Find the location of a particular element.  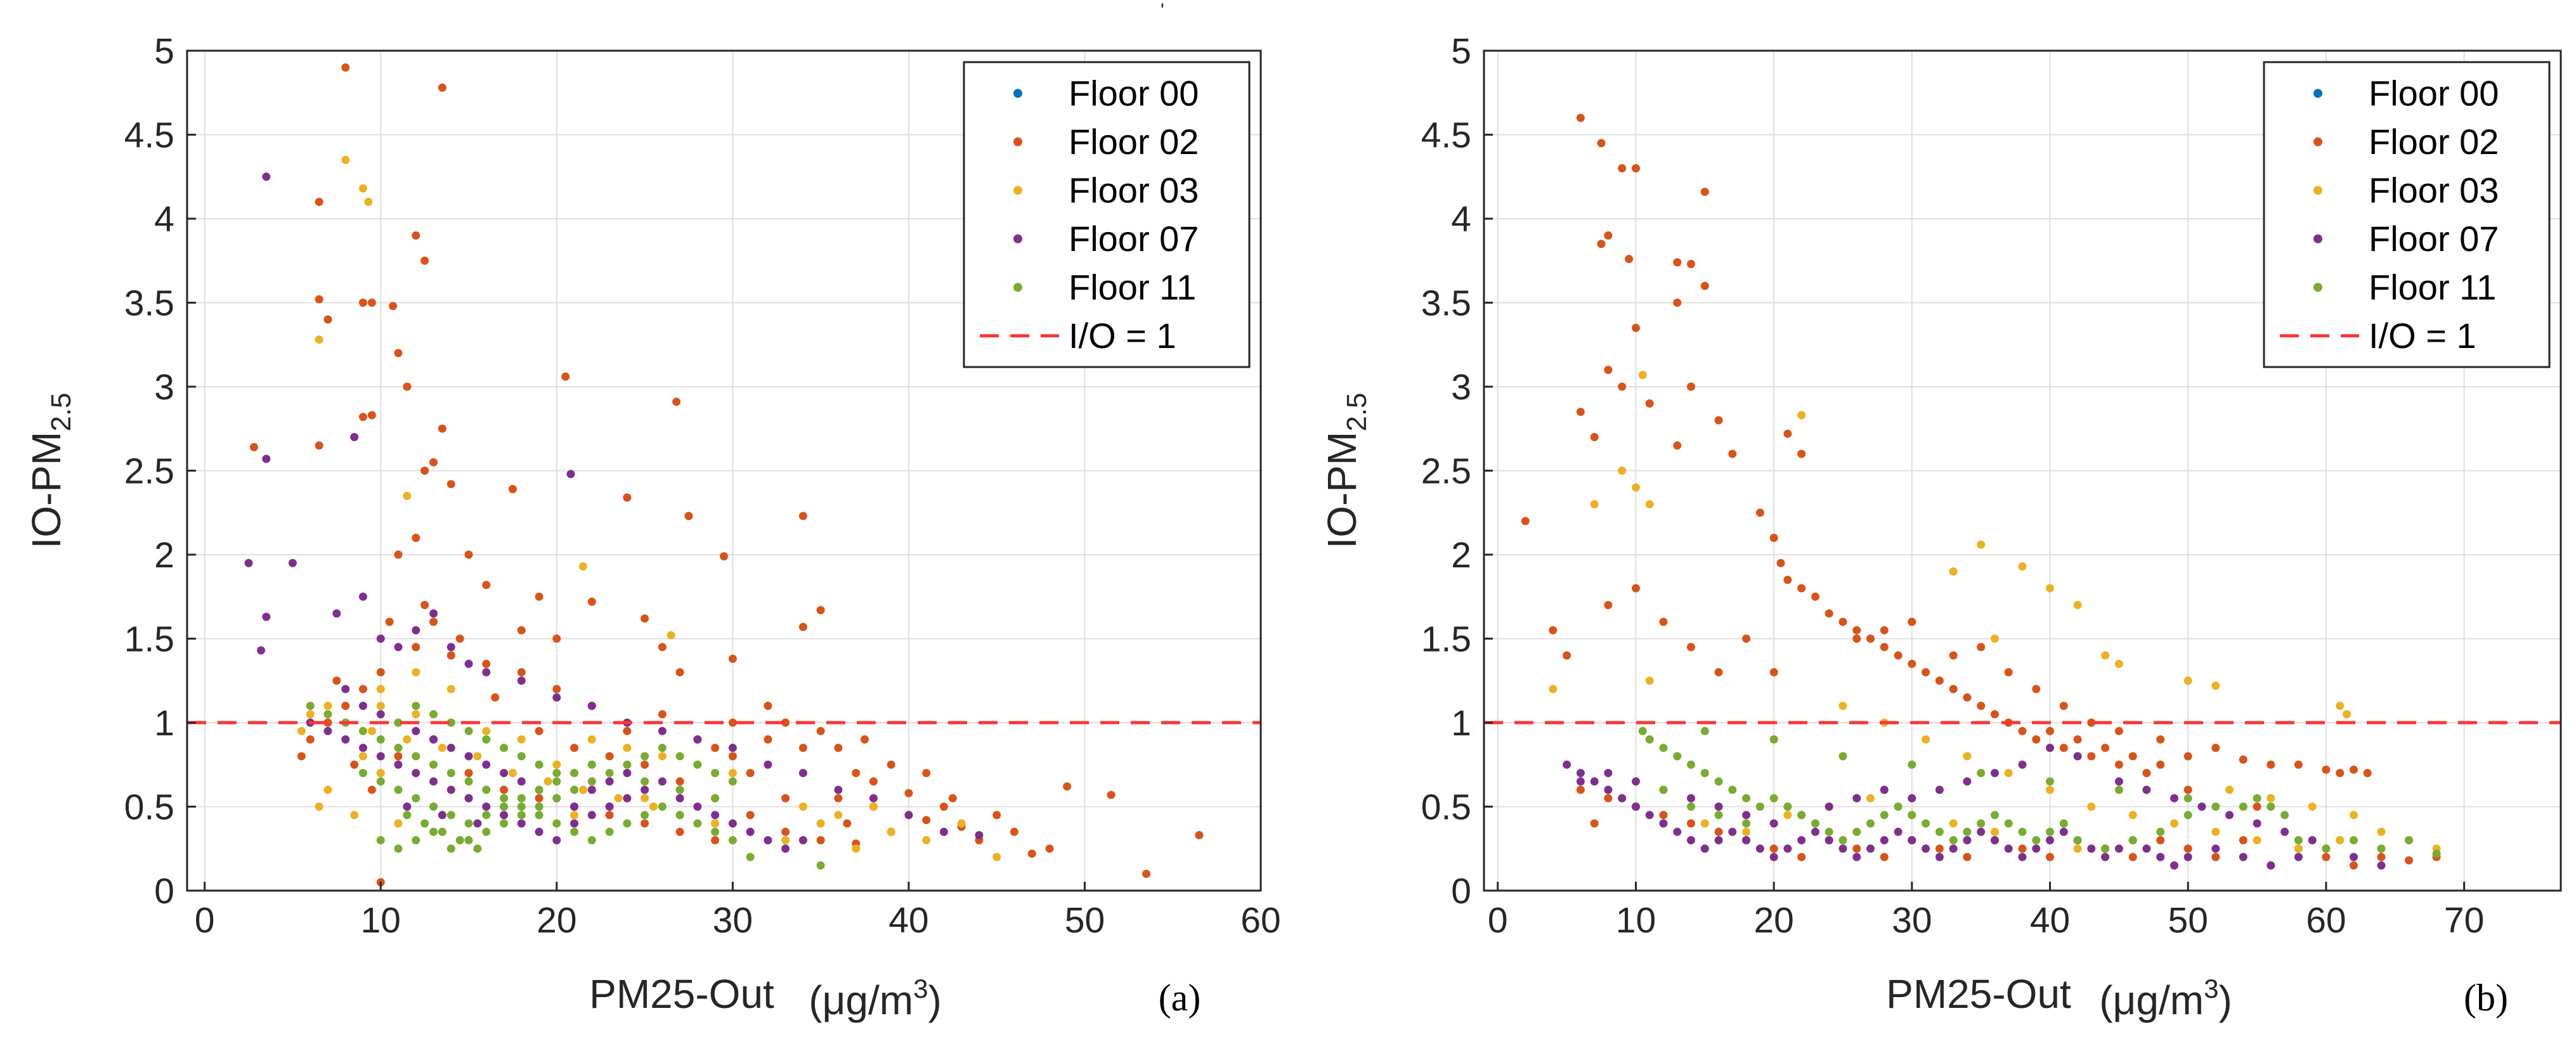

x-tick-label: 50 is located at coordinates (1085, 920).